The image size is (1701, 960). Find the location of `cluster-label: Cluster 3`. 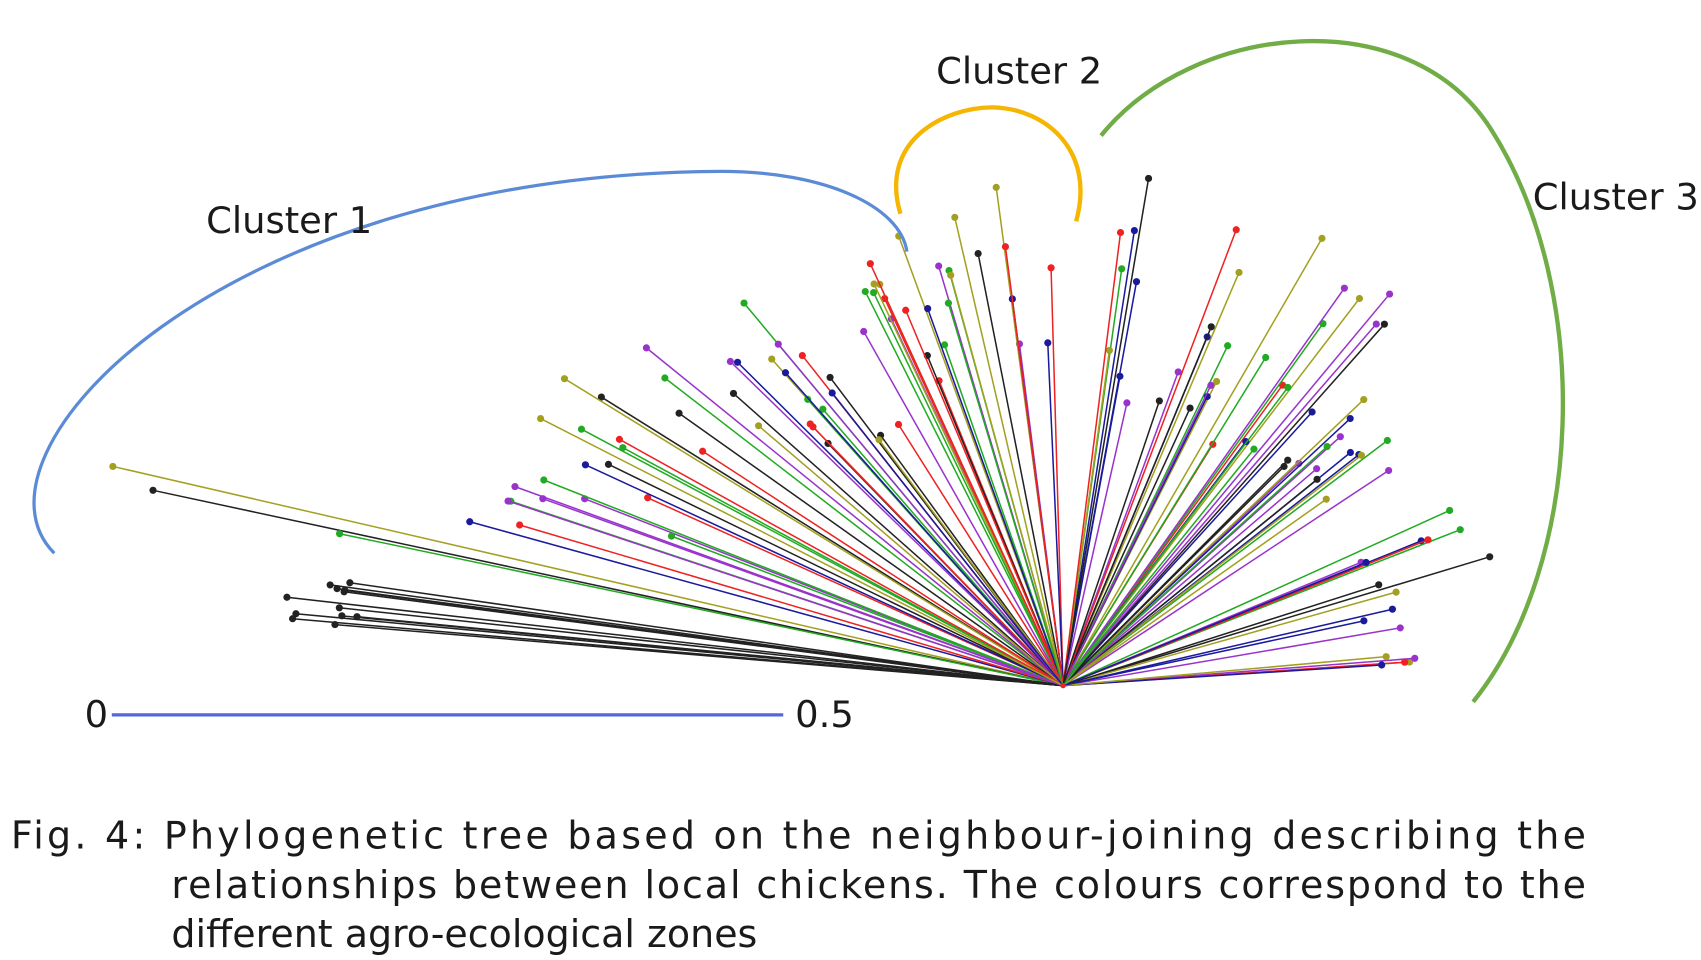

cluster-label: Cluster 3 is located at coordinates (1616, 196).